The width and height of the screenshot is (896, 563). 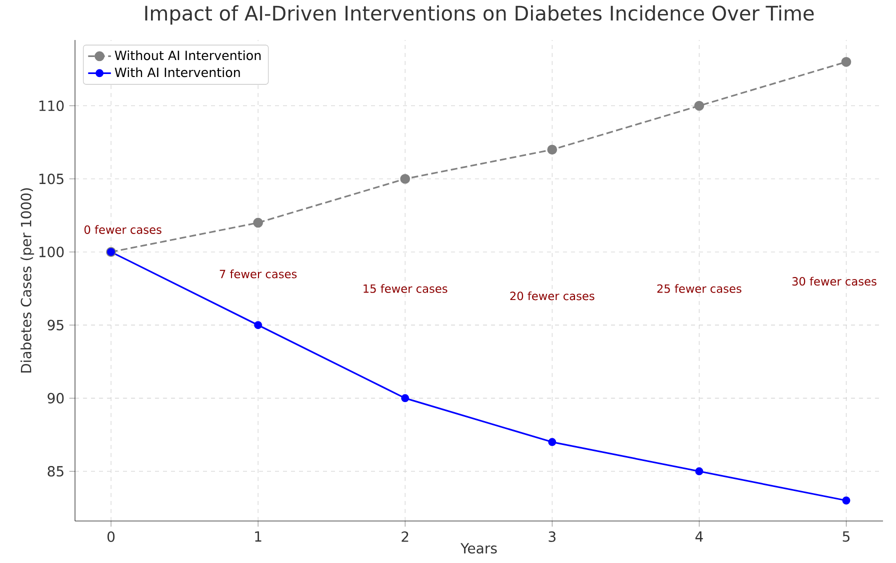 I want to click on annotation: 15 fewer cases, so click(x=406, y=288).